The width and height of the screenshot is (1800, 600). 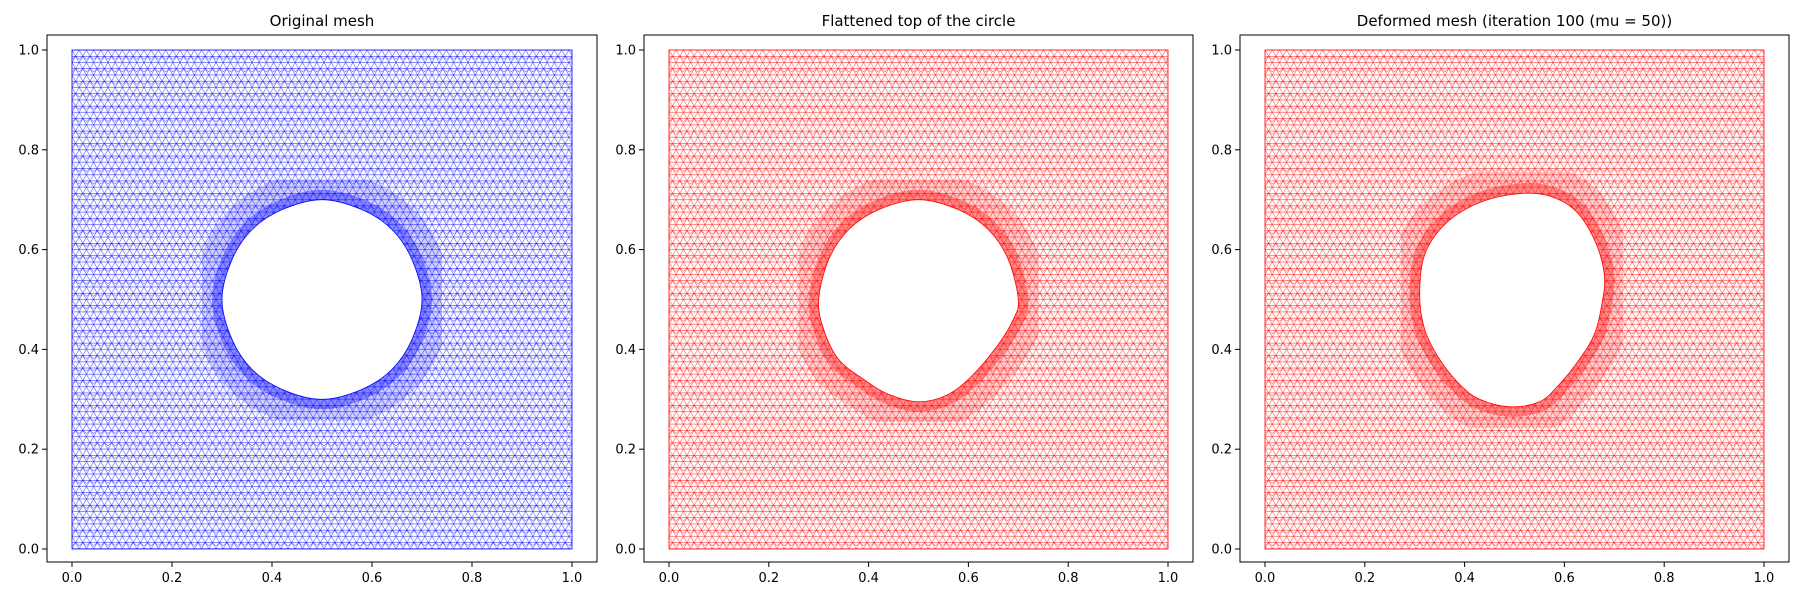 What do you see at coordinates (919, 21) in the screenshot?
I see `panel-title: Flattened top of the circle` at bounding box center [919, 21].